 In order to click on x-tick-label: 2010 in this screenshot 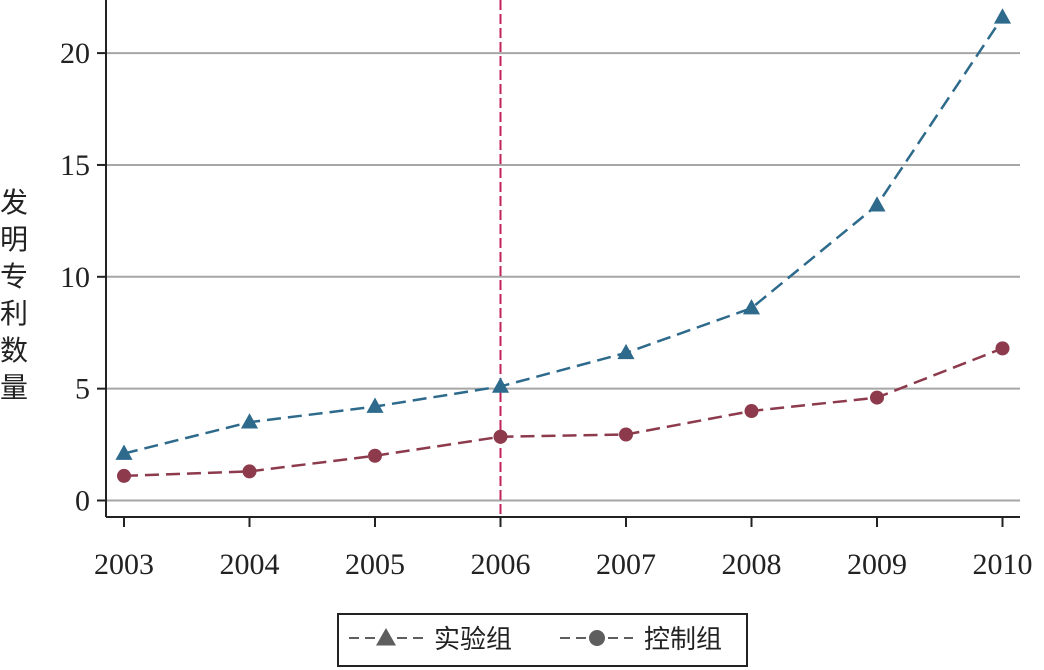, I will do `click(1003, 564)`.